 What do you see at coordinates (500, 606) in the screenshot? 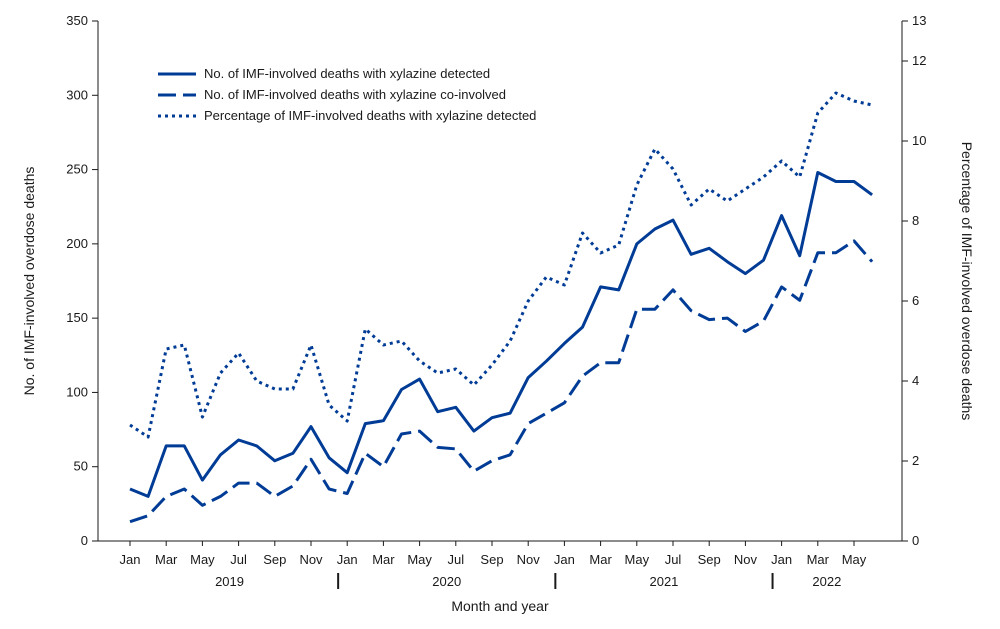
I see `x-axis-title: Month and year` at bounding box center [500, 606].